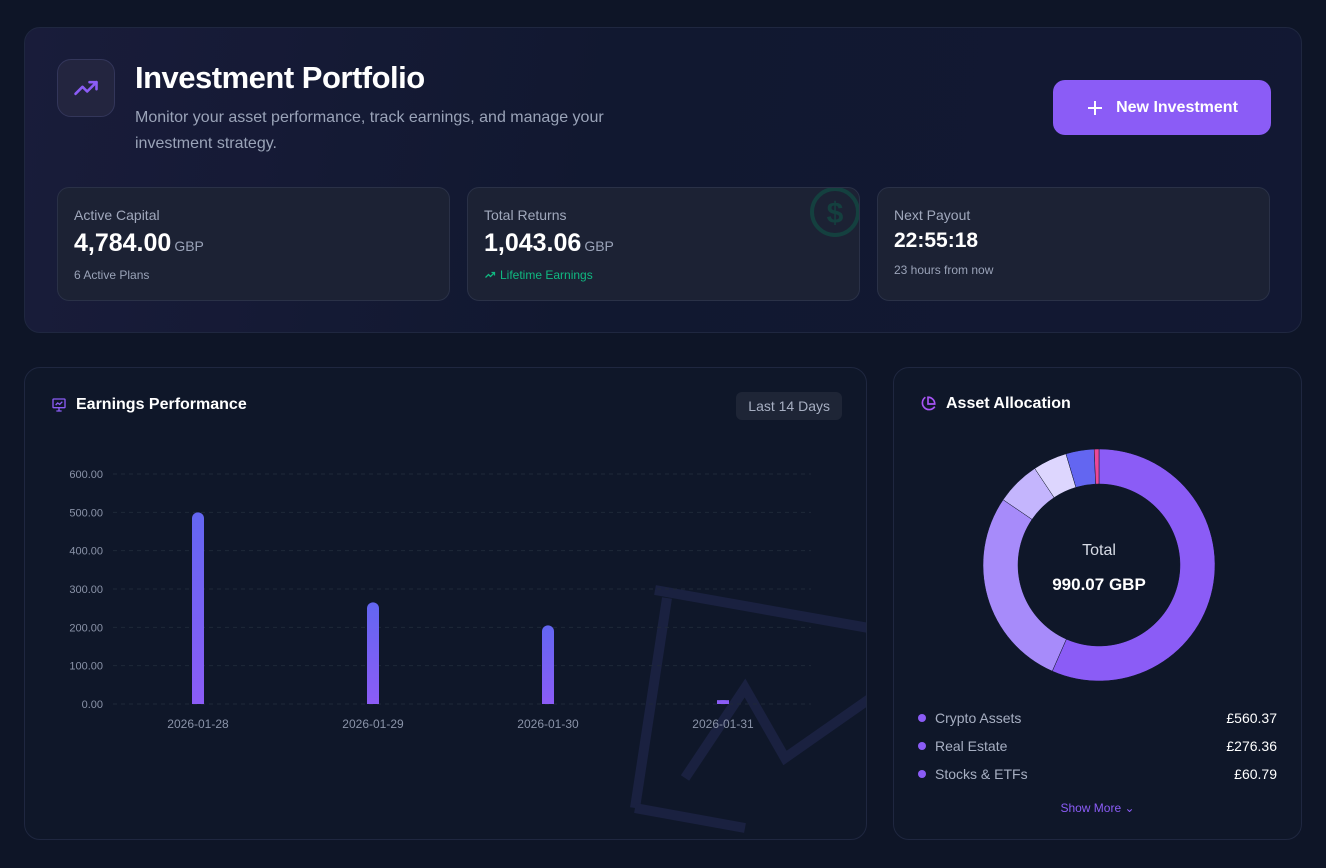 Image resolution: width=1326 pixels, height=868 pixels. I want to click on stat-label: Next Payout, so click(932, 215).